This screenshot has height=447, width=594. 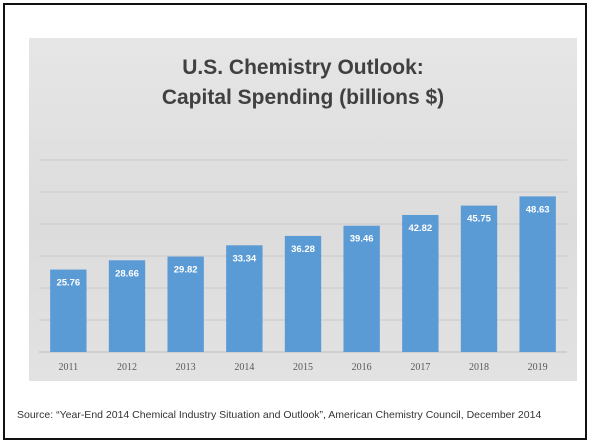 I want to click on bar-2018, so click(x=479, y=278).